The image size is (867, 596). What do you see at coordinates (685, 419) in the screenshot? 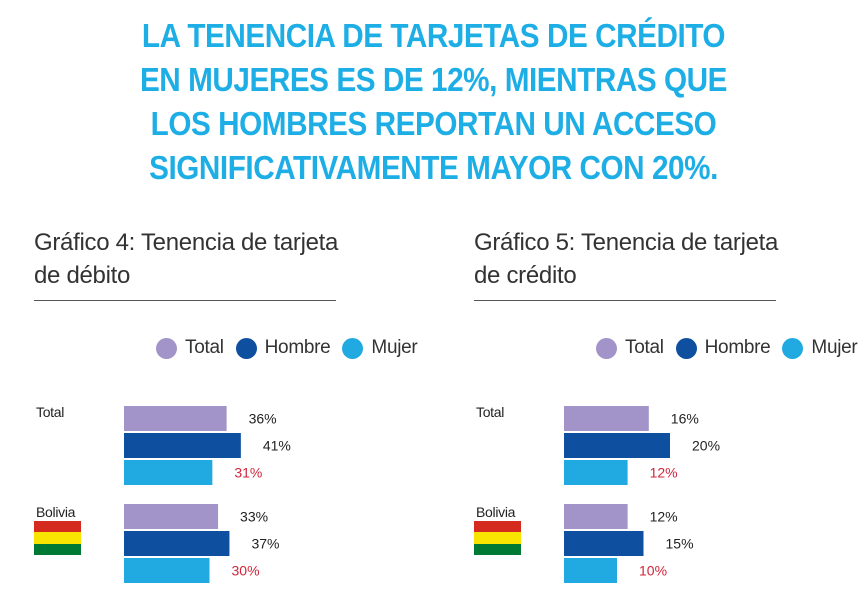
I see `data-label: 16%` at bounding box center [685, 419].